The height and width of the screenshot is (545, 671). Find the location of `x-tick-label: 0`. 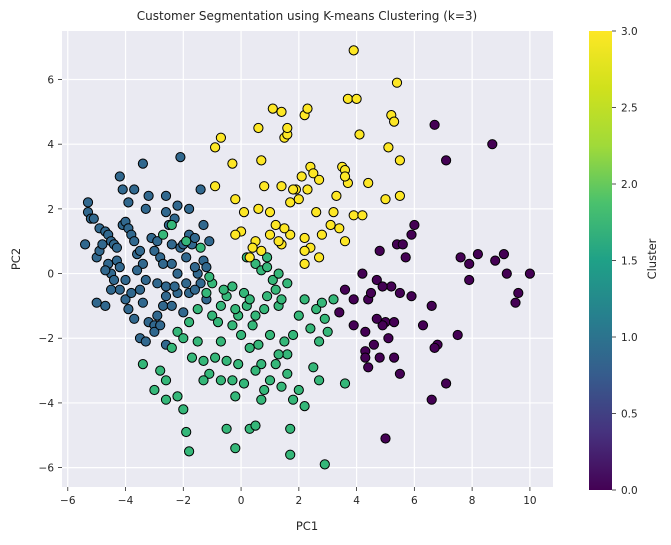

x-tick-label: 0 is located at coordinates (241, 501).